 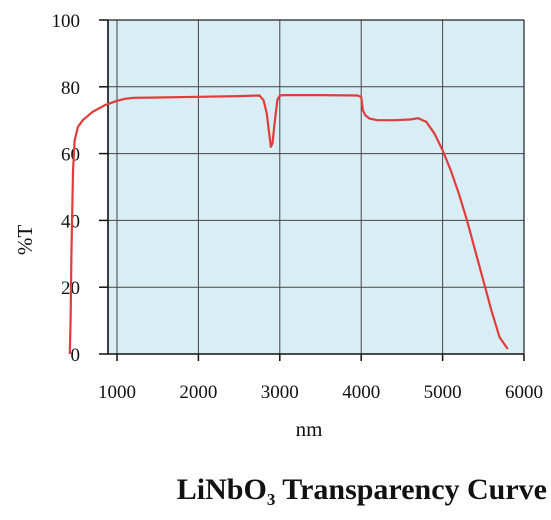 What do you see at coordinates (76, 355) in the screenshot?
I see `y-tick-label: 0` at bounding box center [76, 355].